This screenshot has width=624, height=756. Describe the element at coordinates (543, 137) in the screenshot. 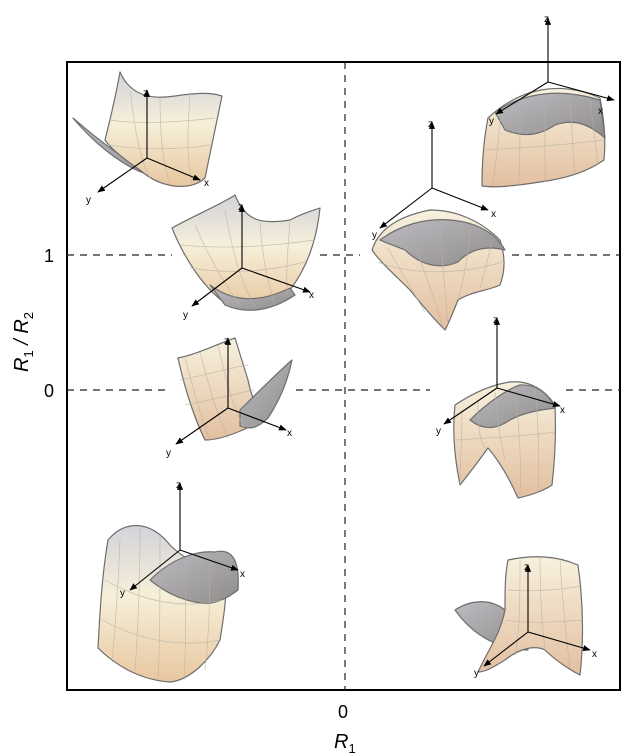

I see `surface-cap-top-right` at that location.